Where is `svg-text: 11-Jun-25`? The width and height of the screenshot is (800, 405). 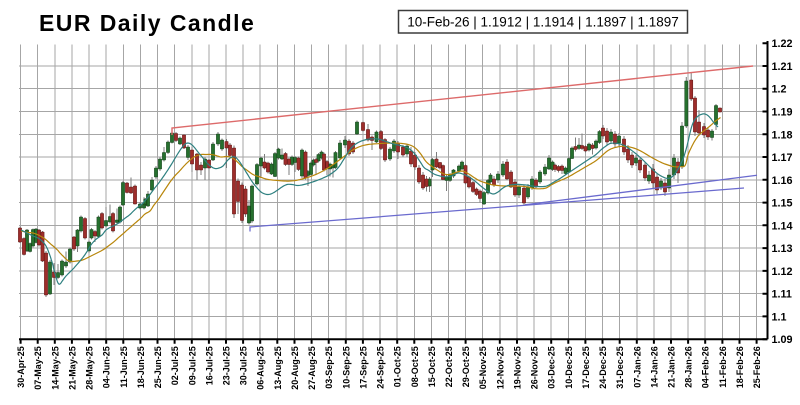
svg-text: 11-Jun-25 is located at coordinates (124, 367).